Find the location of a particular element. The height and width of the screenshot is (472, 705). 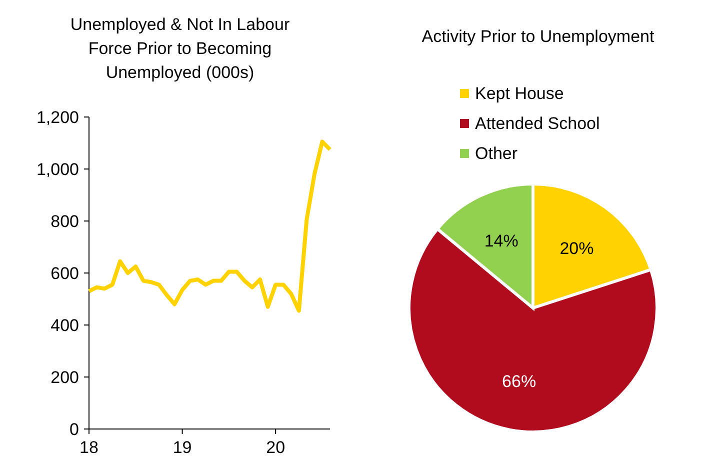

x-tick-label: 19 is located at coordinates (182, 447).